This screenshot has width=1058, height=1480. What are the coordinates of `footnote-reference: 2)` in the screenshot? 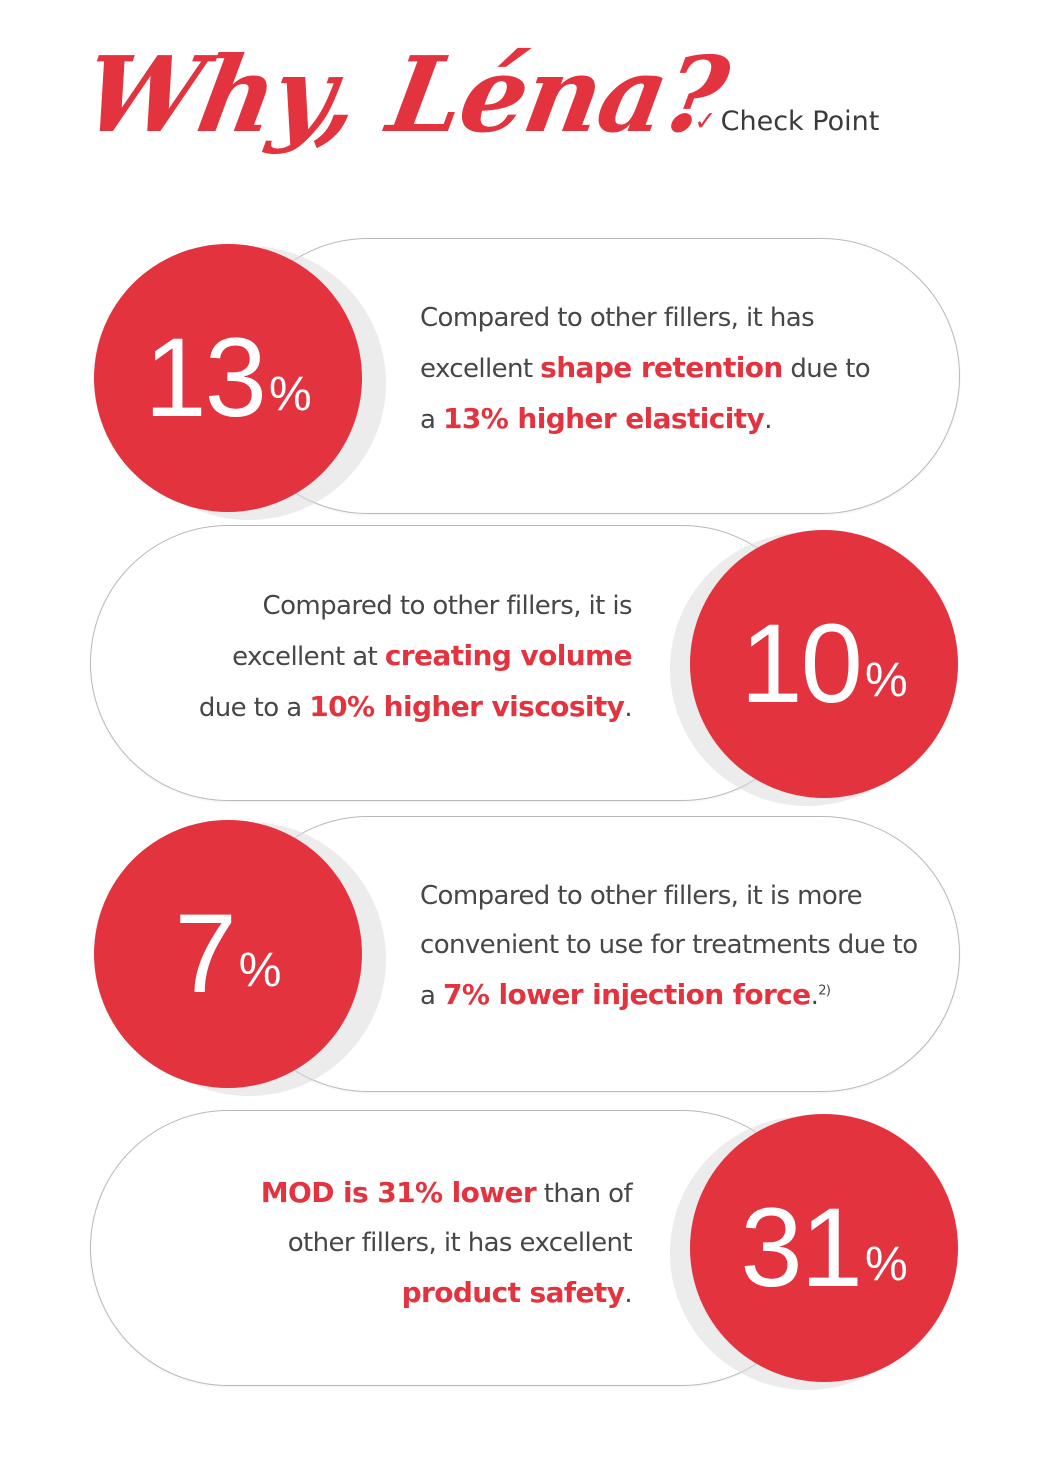 It's located at (824, 991).